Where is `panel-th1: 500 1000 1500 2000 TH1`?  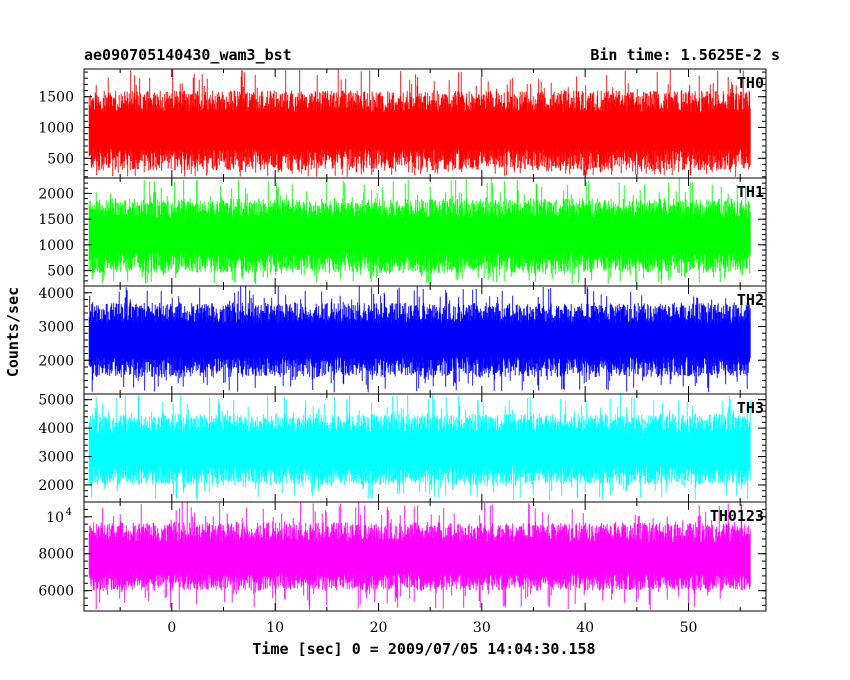
panel-th1: 500 1000 1500 2000 TH1 is located at coordinates (402, 232).